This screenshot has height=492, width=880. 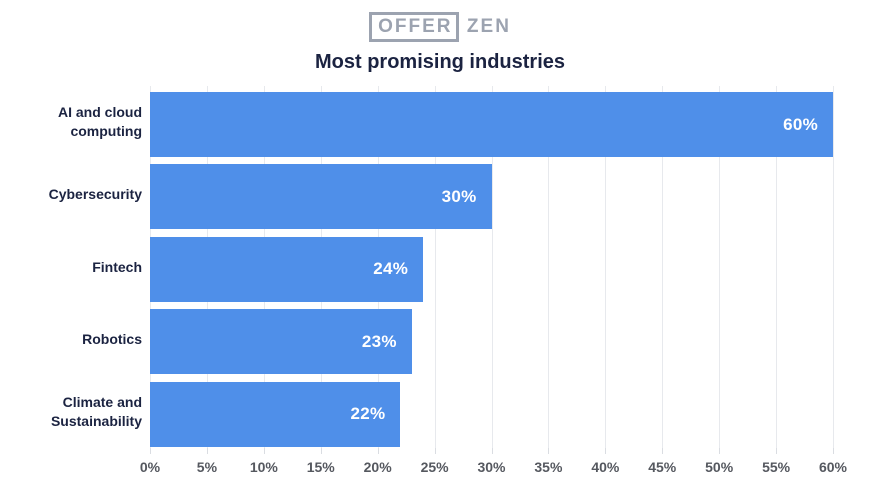 I want to click on offerzen-logo: OFFER ZEN, so click(x=440, y=22).